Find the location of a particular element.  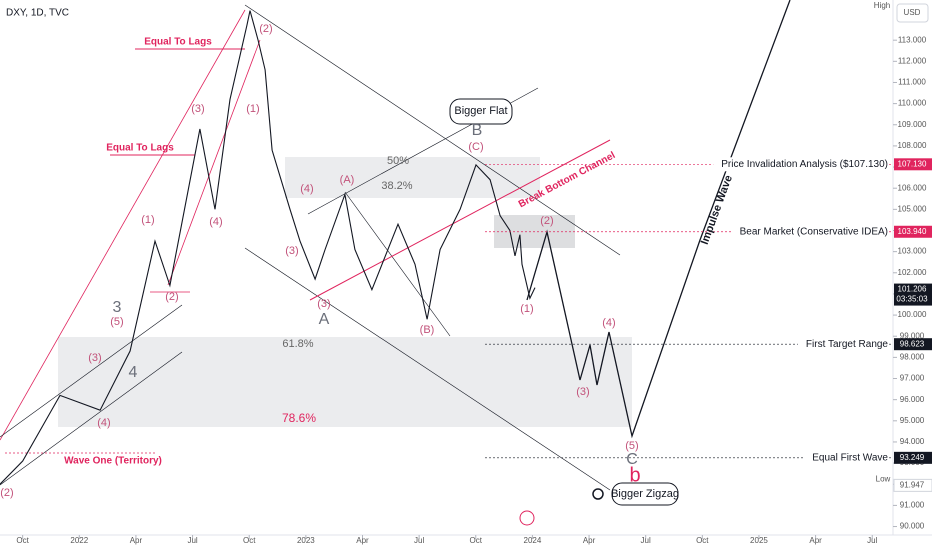

low-label: 91.947 is located at coordinates (912, 484).